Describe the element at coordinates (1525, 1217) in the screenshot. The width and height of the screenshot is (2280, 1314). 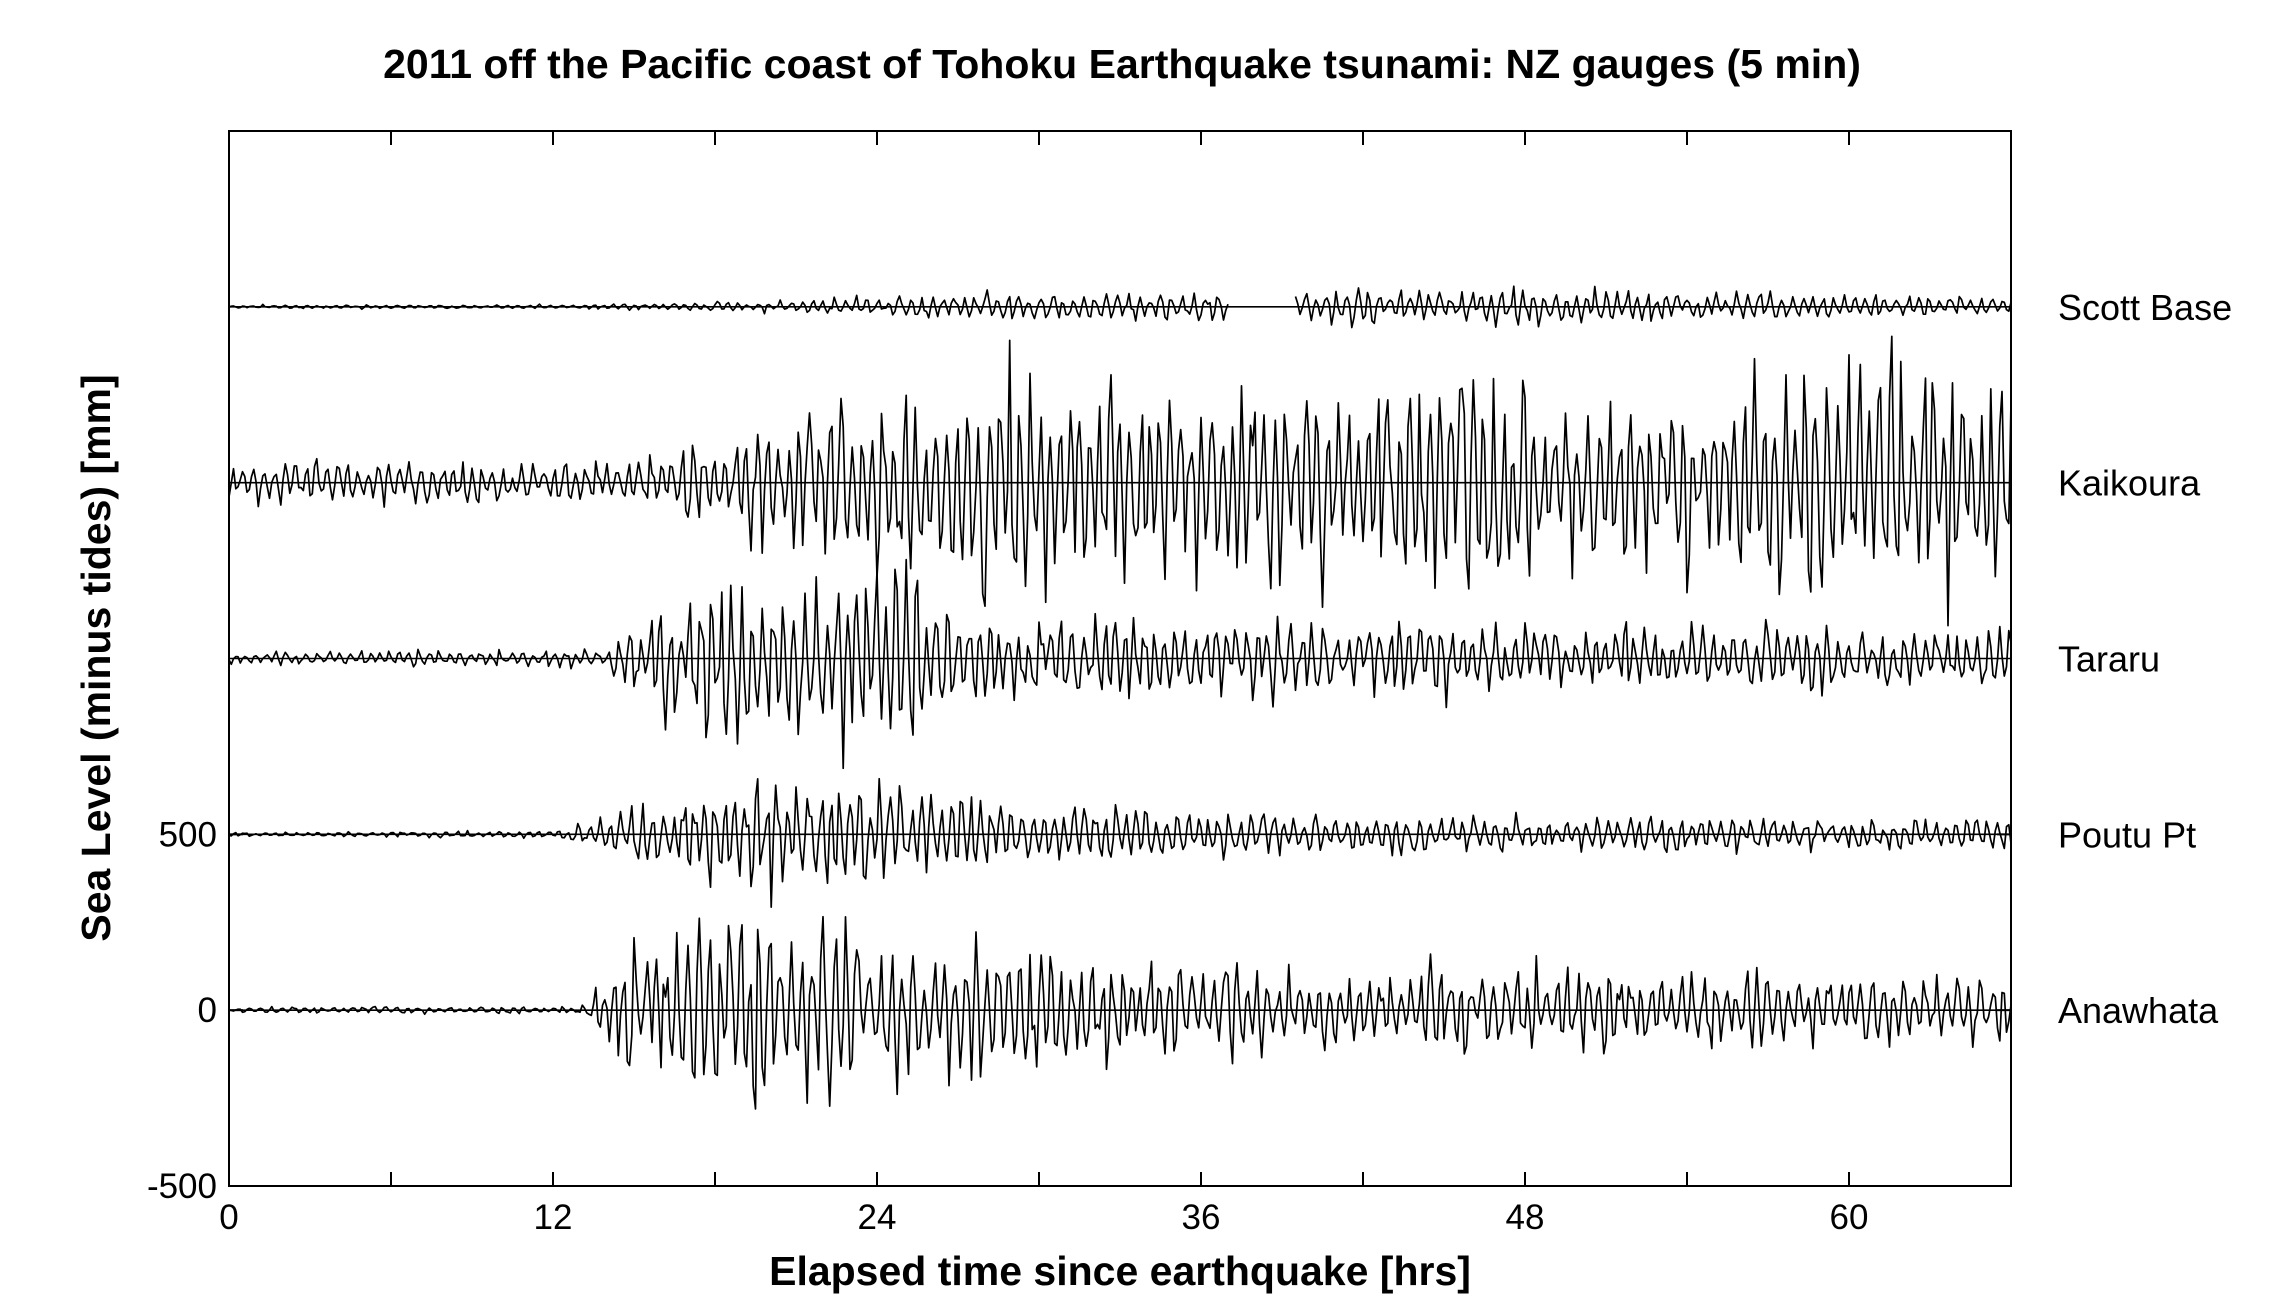
I see `x-tick-label: 48` at that location.